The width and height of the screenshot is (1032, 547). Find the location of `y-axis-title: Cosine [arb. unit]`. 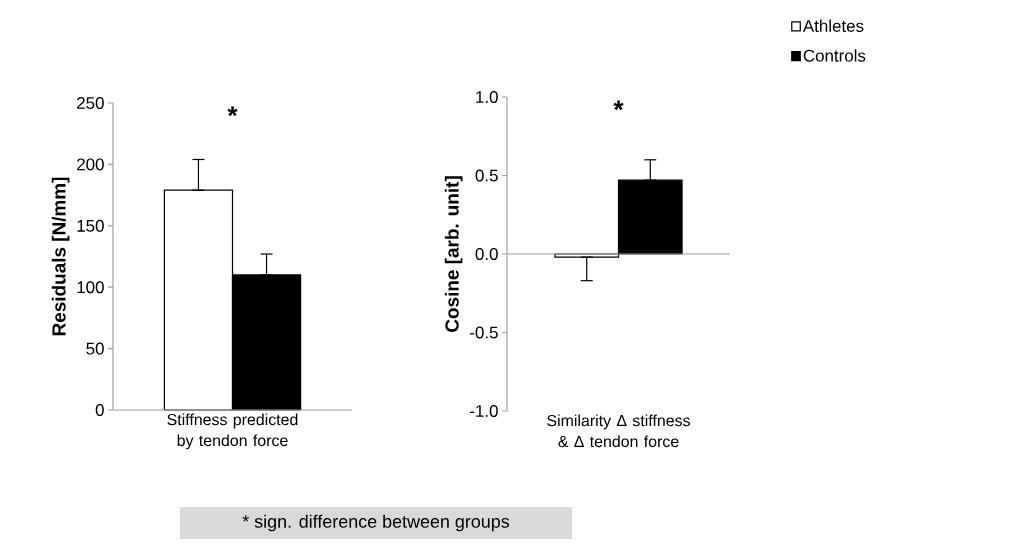

y-axis-title: Cosine [arb. unit] is located at coordinates (453, 254).